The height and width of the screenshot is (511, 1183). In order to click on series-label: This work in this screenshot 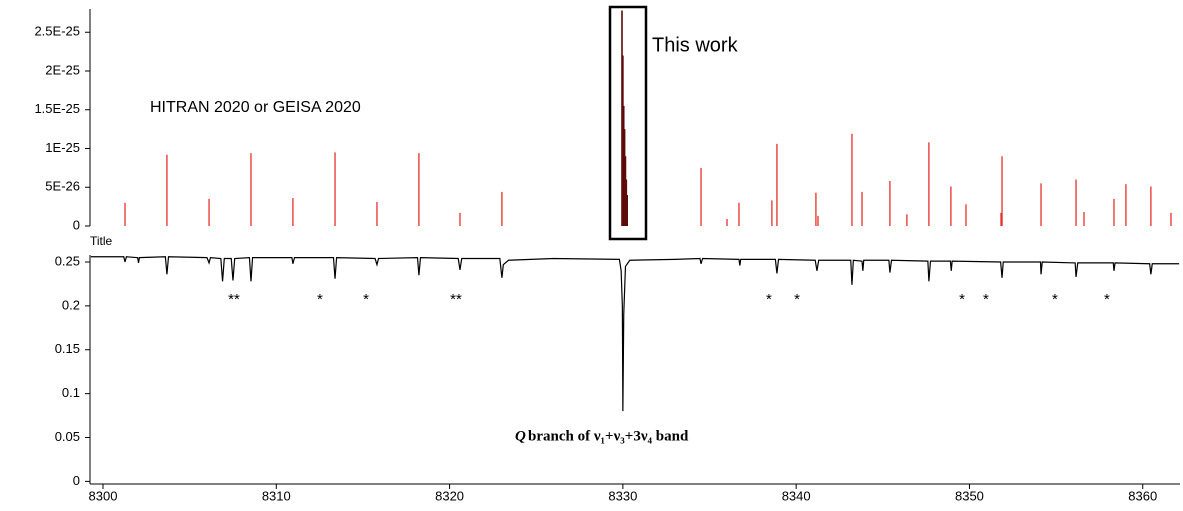, I will do `click(695, 45)`.